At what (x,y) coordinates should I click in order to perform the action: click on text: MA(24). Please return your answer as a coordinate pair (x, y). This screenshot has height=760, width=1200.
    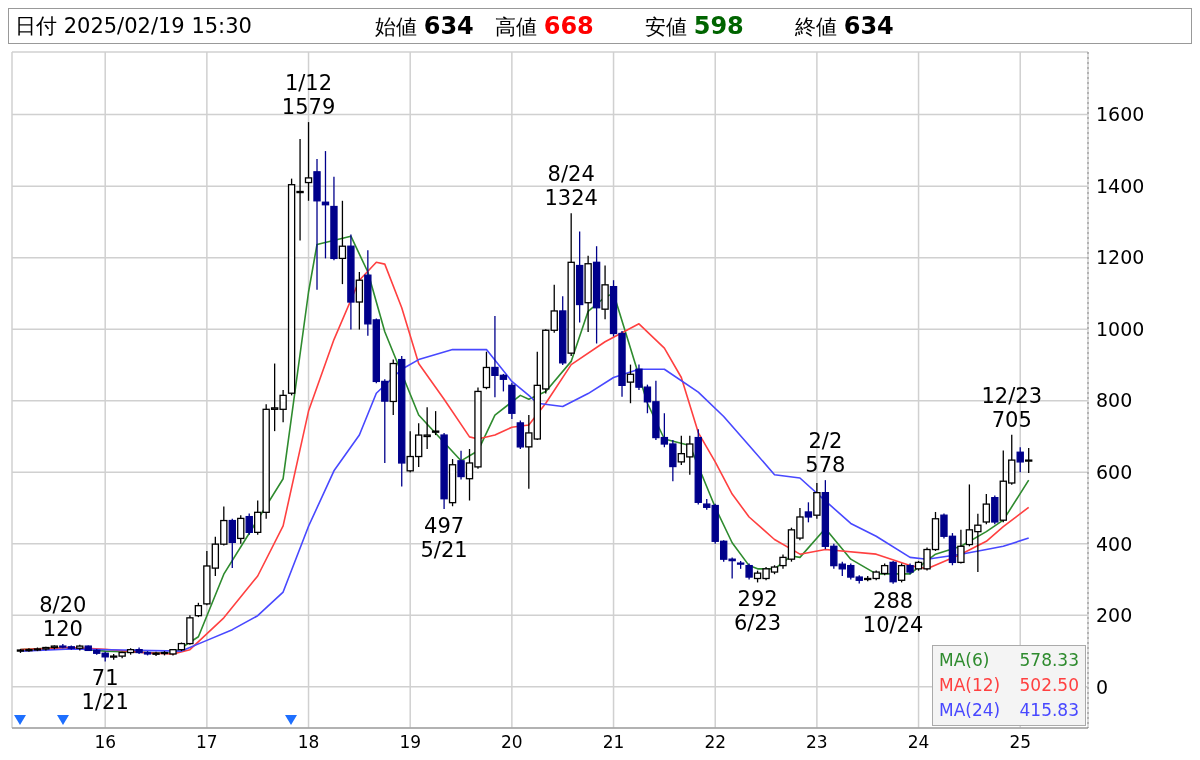
    Looking at the image, I should click on (970, 710).